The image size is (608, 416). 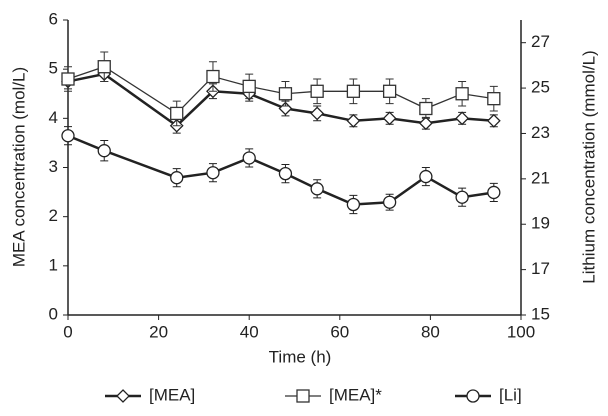 I want to click on x-tick-label: 60, so click(x=339, y=331).